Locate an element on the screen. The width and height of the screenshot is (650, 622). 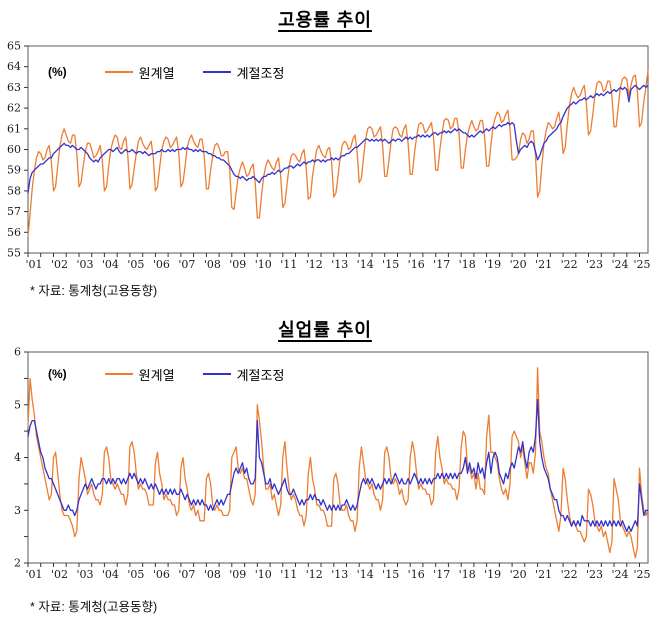
y-tick-label: 3 is located at coordinates (17, 510).